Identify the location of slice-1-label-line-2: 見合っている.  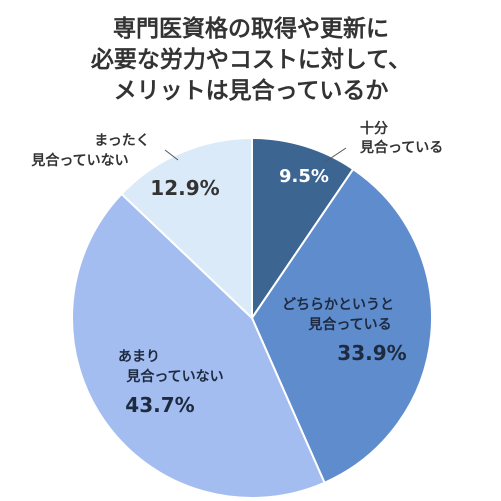
(401, 147).